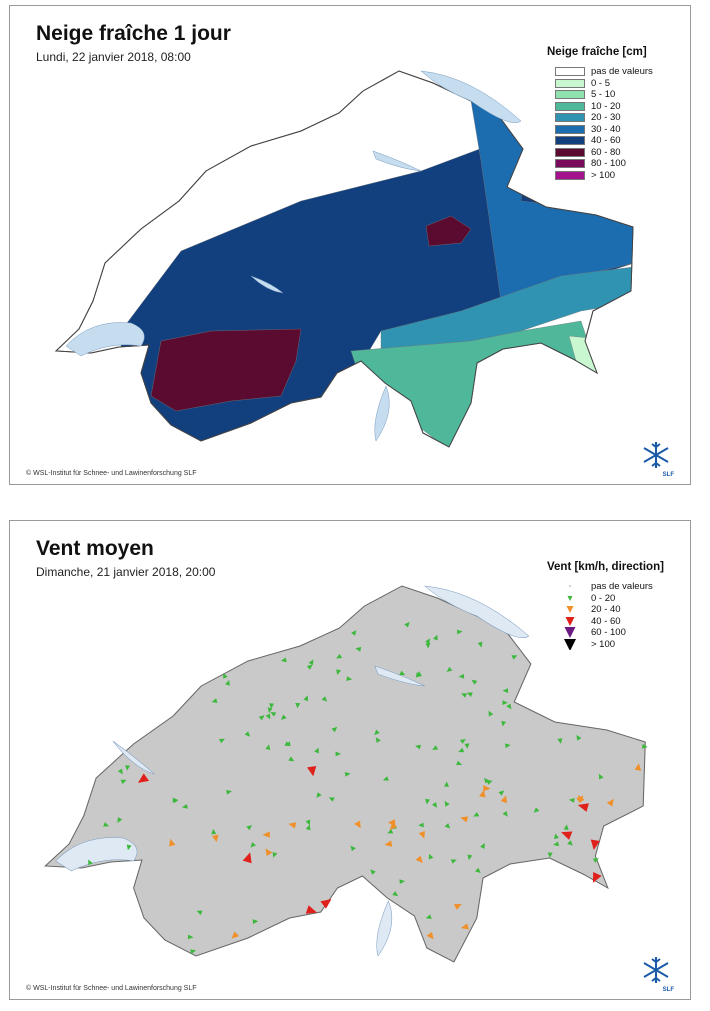 The image size is (710, 1011). What do you see at coordinates (606, 152) in the screenshot?
I see `legend-label: 60 - 80` at bounding box center [606, 152].